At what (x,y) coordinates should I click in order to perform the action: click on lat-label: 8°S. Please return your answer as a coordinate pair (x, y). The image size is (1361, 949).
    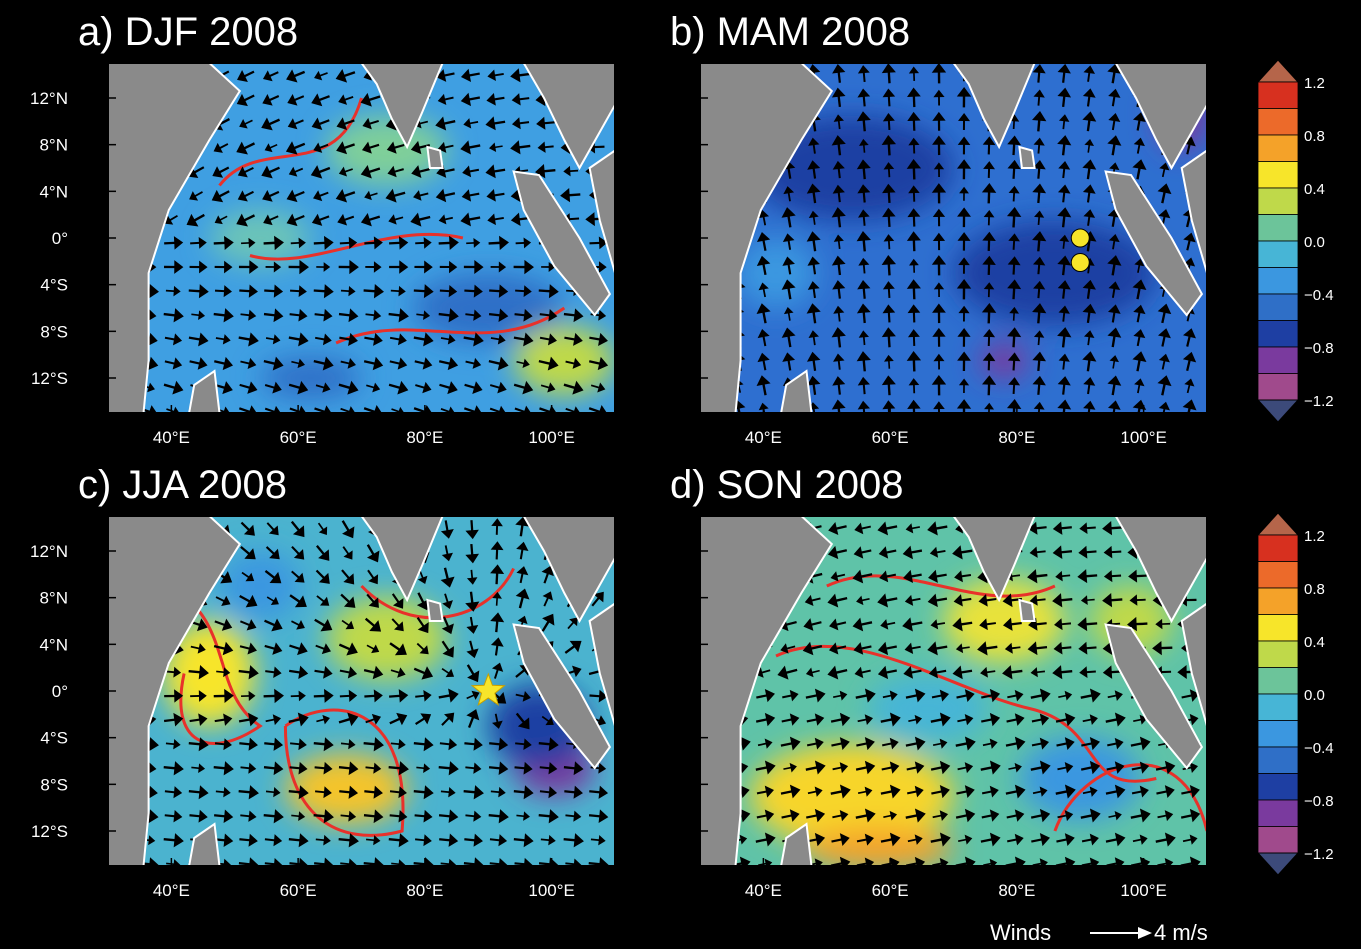
    Looking at the image, I should click on (54, 784).